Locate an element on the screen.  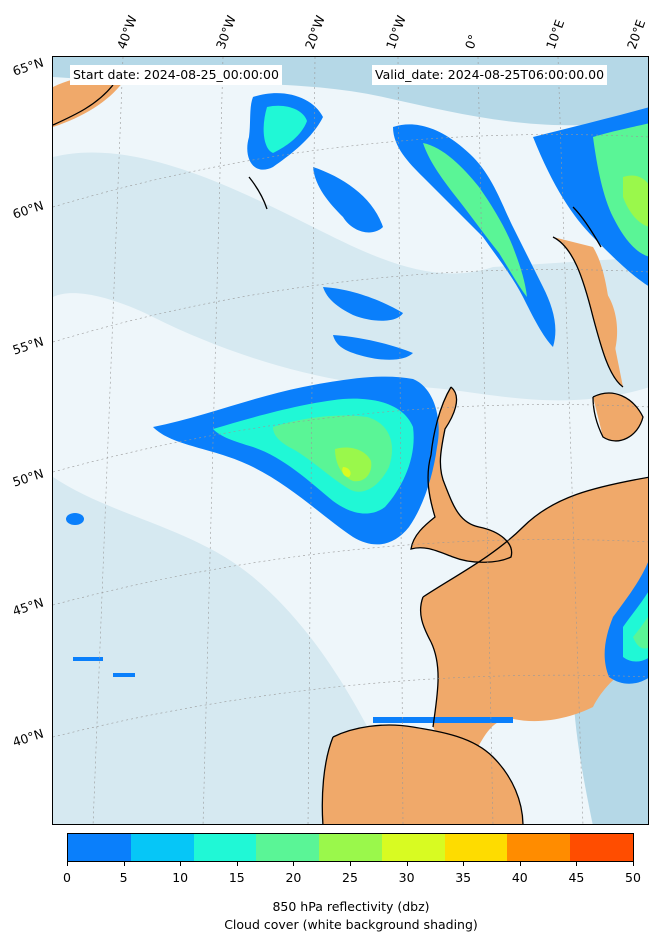
colorbar-tick-label: 20 is located at coordinates (293, 877).